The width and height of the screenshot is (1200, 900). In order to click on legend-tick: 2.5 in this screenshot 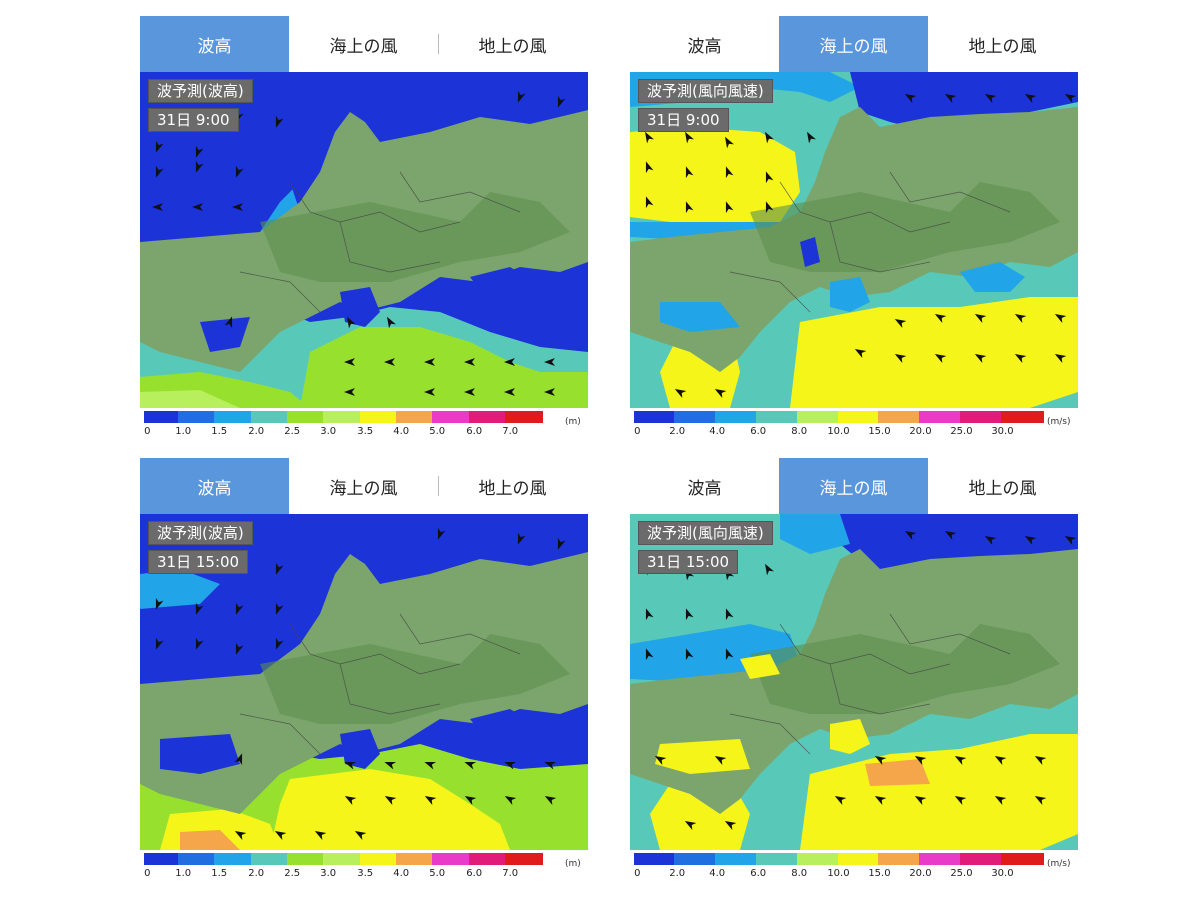, I will do `click(292, 431)`.